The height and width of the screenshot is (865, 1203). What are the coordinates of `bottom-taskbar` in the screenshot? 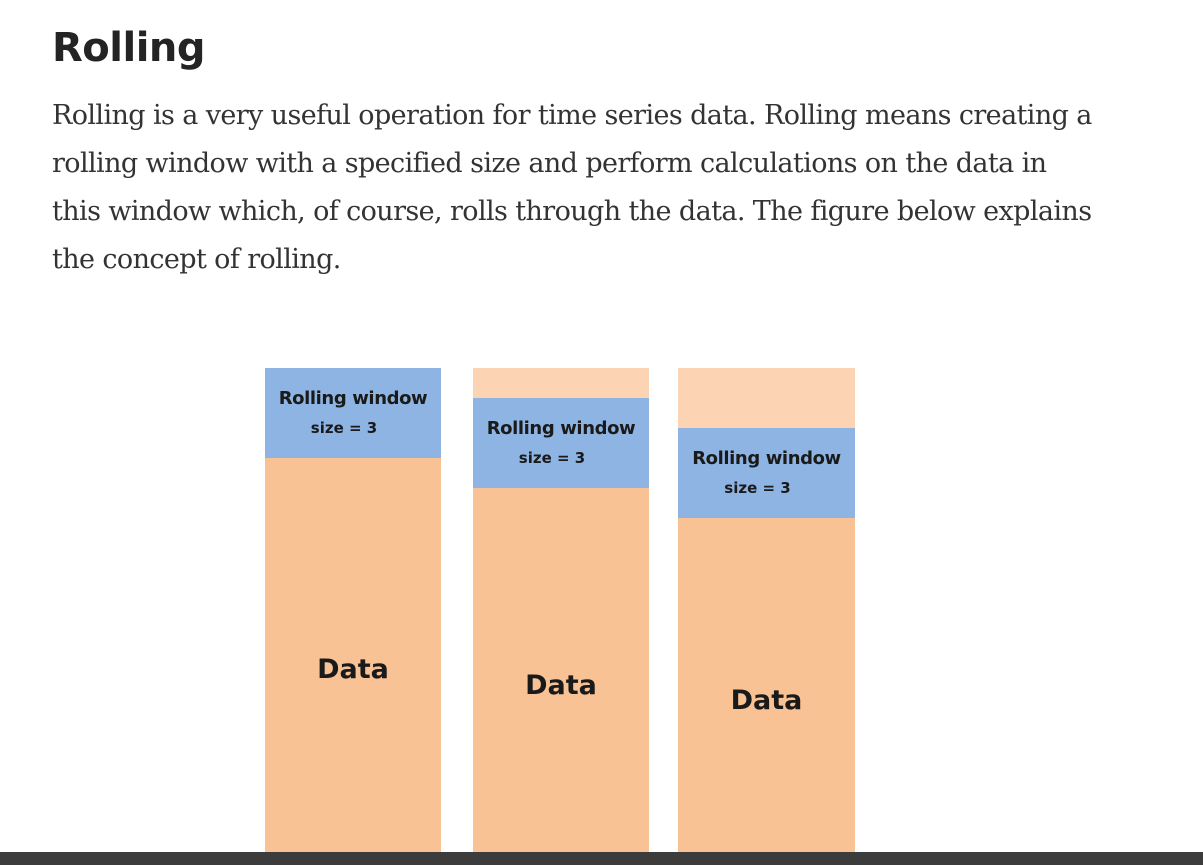 It's located at (601, 858).